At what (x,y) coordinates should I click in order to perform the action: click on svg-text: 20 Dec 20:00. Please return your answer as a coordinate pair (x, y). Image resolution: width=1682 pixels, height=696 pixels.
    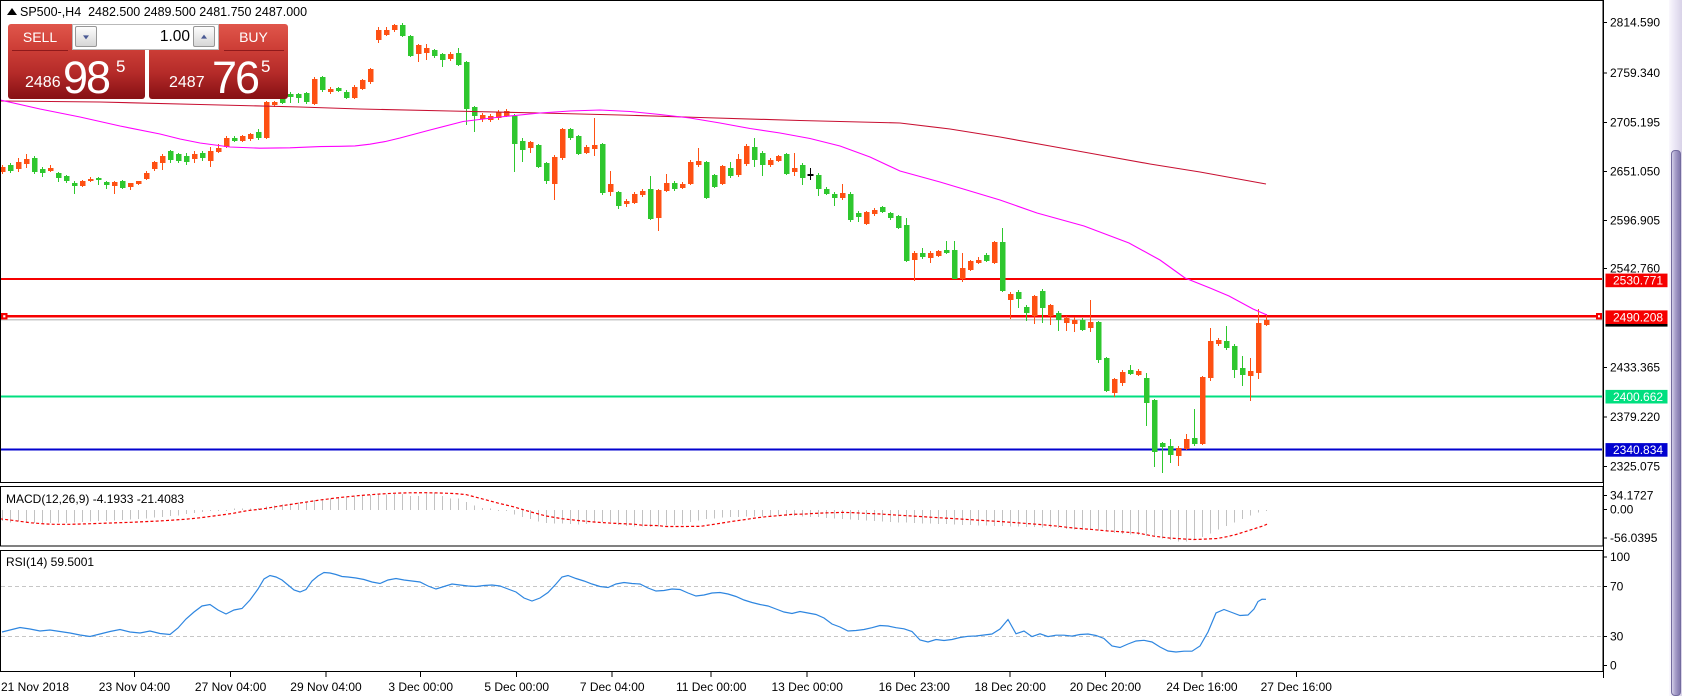
    Looking at the image, I should click on (1106, 687).